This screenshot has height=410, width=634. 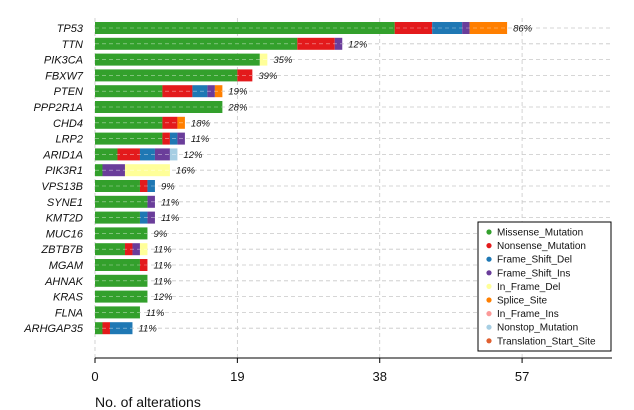 What do you see at coordinates (218, 91) in the screenshot?
I see `bar-segment-splice-site` at bounding box center [218, 91].